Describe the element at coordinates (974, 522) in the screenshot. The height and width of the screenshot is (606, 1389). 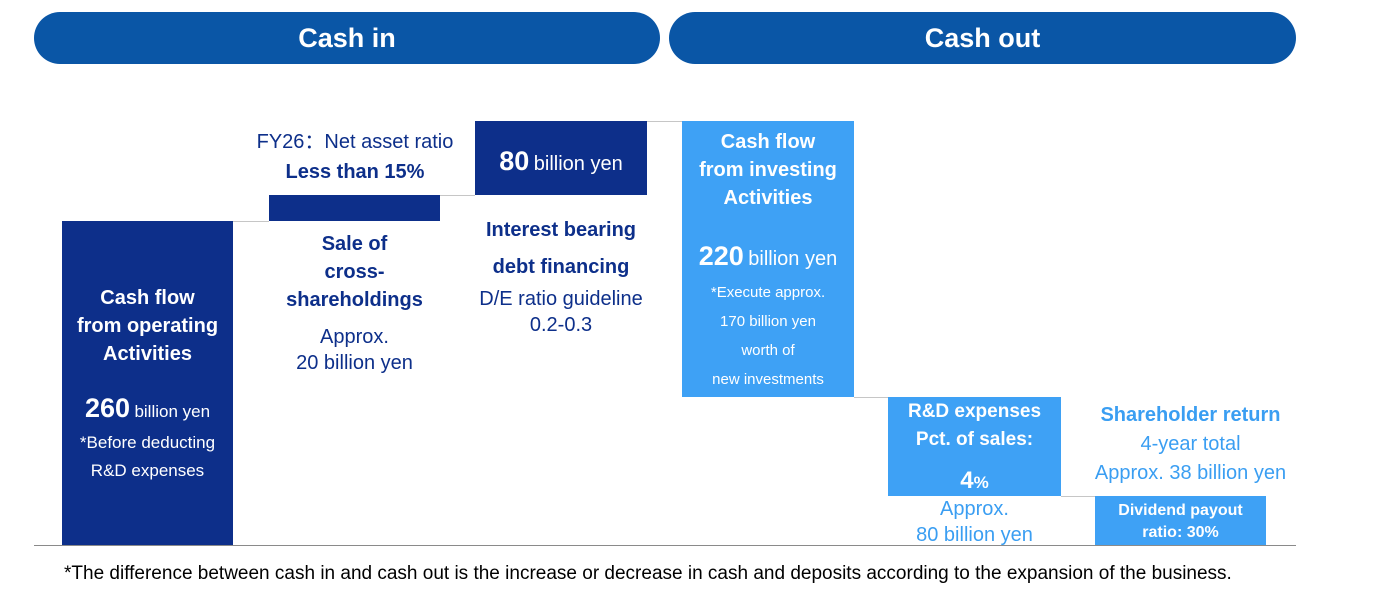
I see `rd-amount: Approx. 80 billion yen` at that location.